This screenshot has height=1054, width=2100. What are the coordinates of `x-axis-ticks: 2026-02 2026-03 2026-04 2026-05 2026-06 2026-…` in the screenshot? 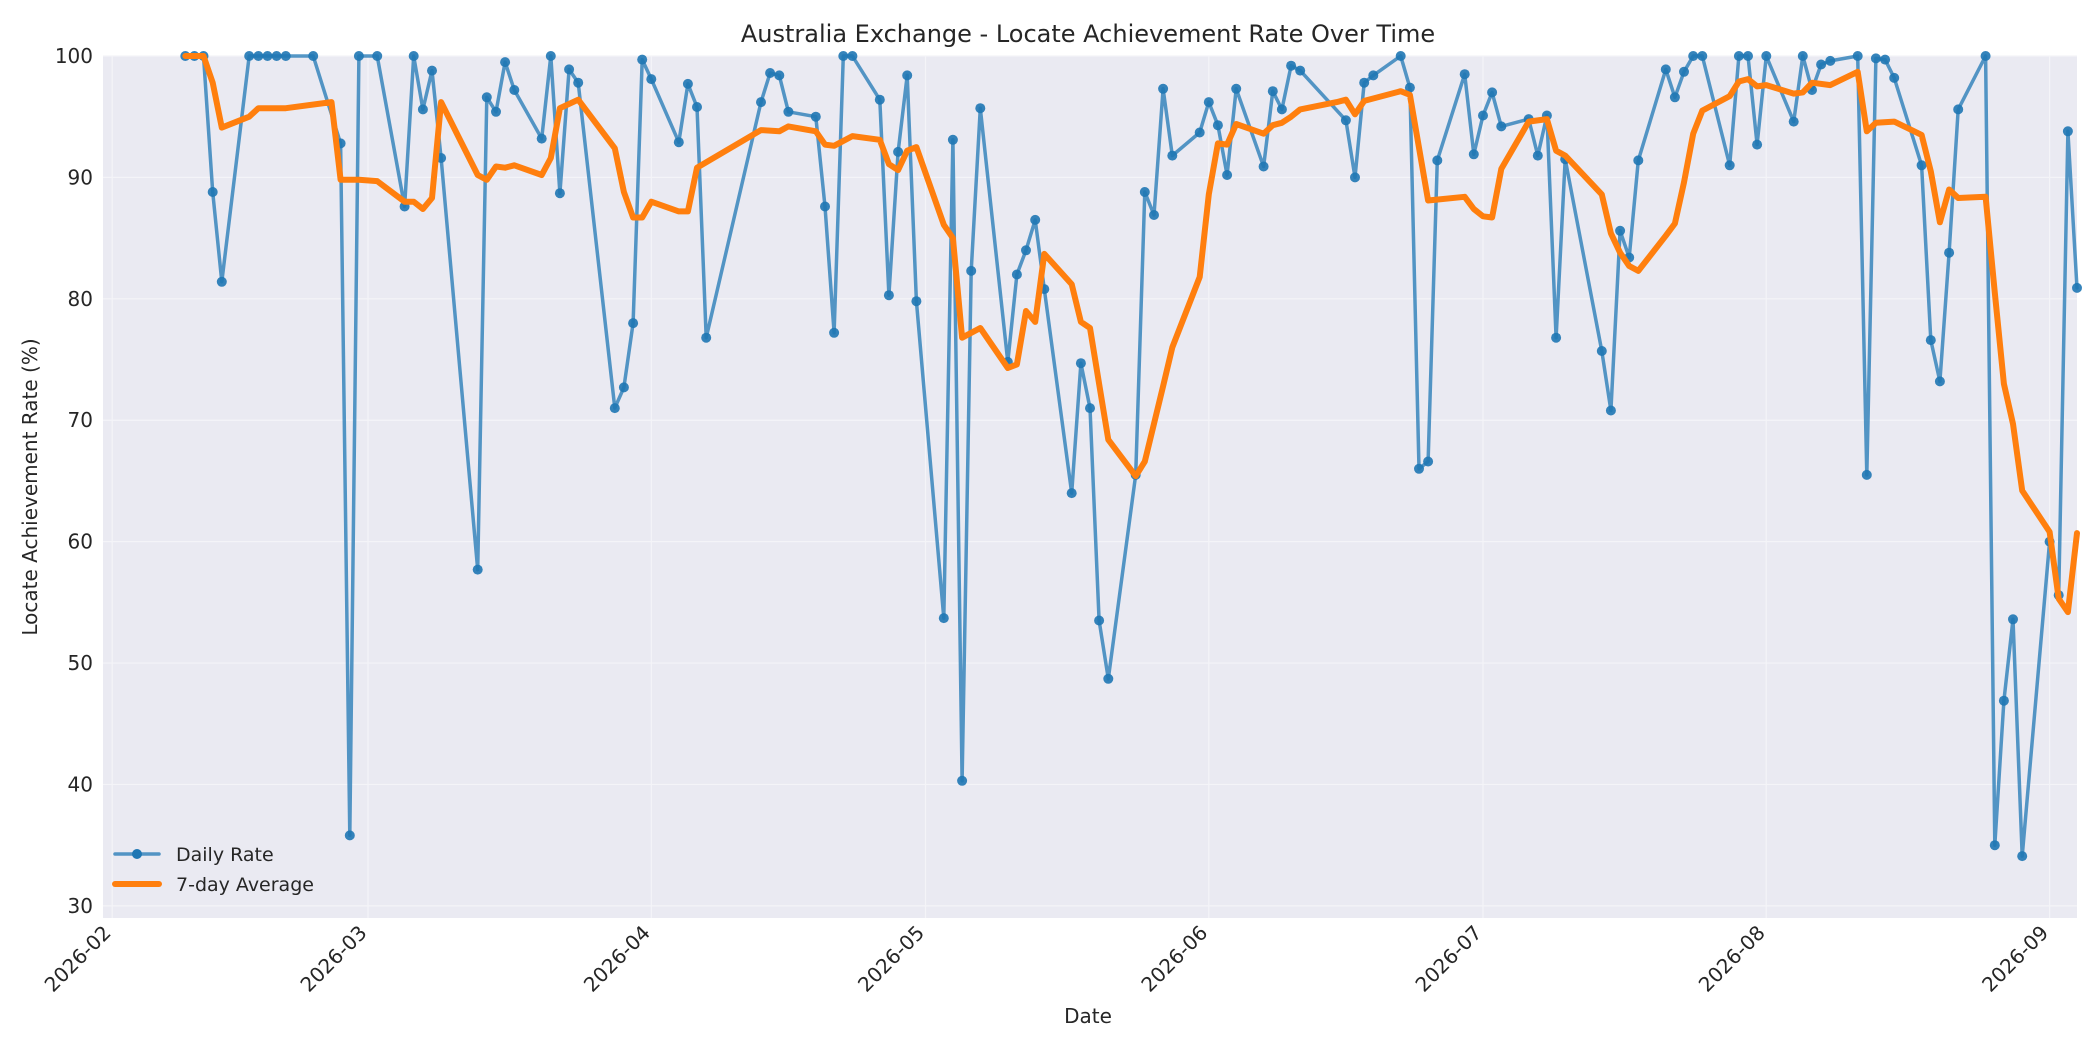 It's located at (1047, 959).